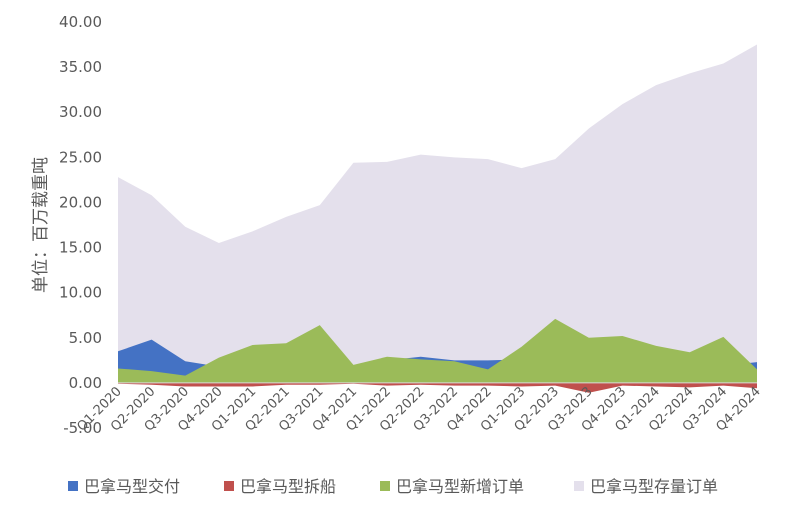  Describe the element at coordinates (82, 428) in the screenshot. I see `y-tick-label: -5.00` at that location.